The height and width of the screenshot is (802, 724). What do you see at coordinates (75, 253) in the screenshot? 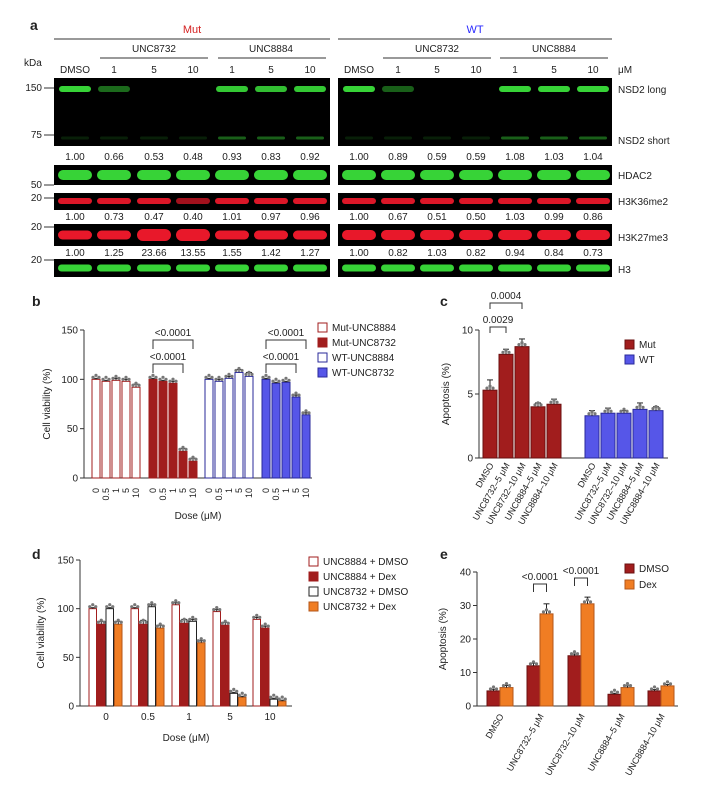
I see `quant-h3k27me3-mut: 1.00` at bounding box center [75, 253].